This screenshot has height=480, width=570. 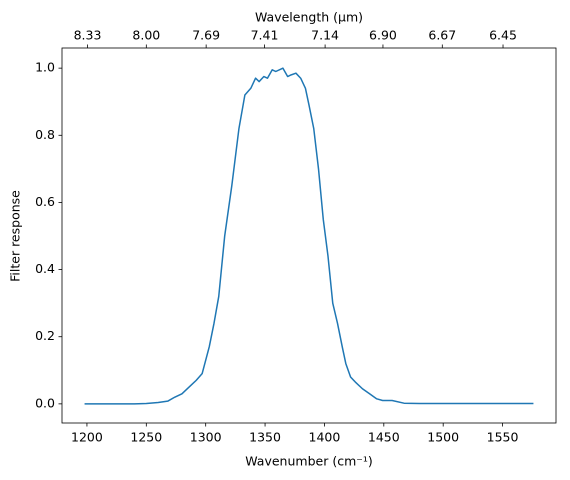 What do you see at coordinates (45, 67) in the screenshot?
I see `y-tick-label: 1.0` at bounding box center [45, 67].